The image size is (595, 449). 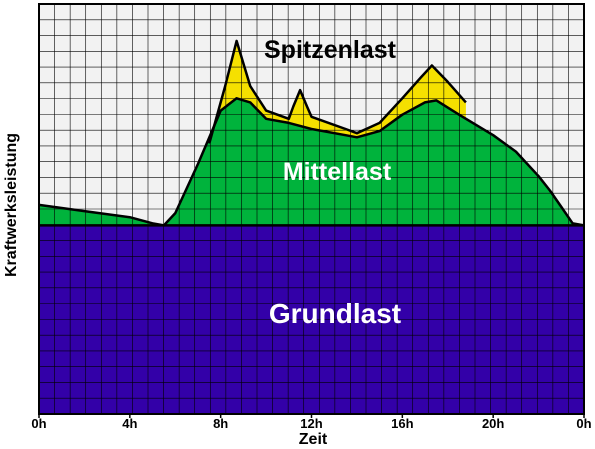 What do you see at coordinates (11, 205) in the screenshot?
I see `y-axis-title: Kraftwerksleistung` at bounding box center [11, 205].